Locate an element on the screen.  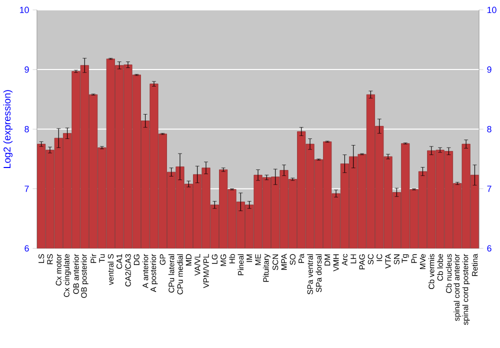
y-tick-label: 6 is located at coordinates (26, 248).